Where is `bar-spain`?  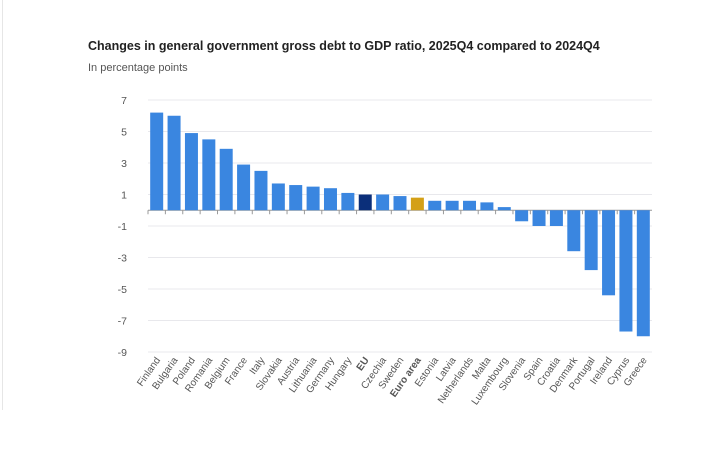 bar-spain is located at coordinates (539, 218).